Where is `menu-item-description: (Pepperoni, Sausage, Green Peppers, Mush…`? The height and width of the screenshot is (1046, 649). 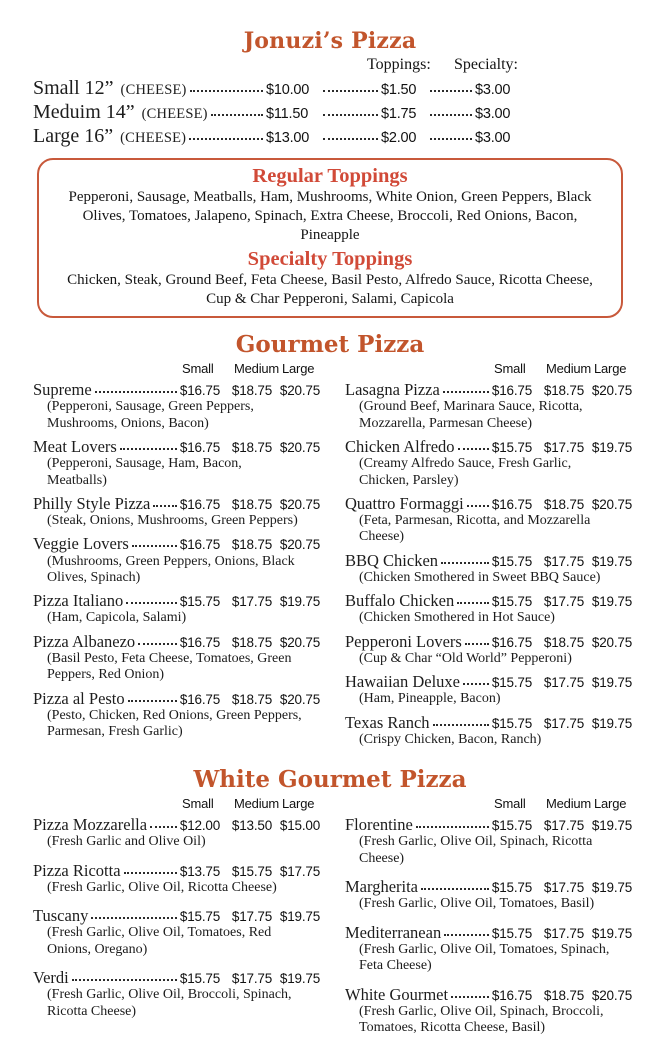
menu-item-description: (Pepperoni, Sausage, Green Peppers, Mush… is located at coordinates (150, 415).